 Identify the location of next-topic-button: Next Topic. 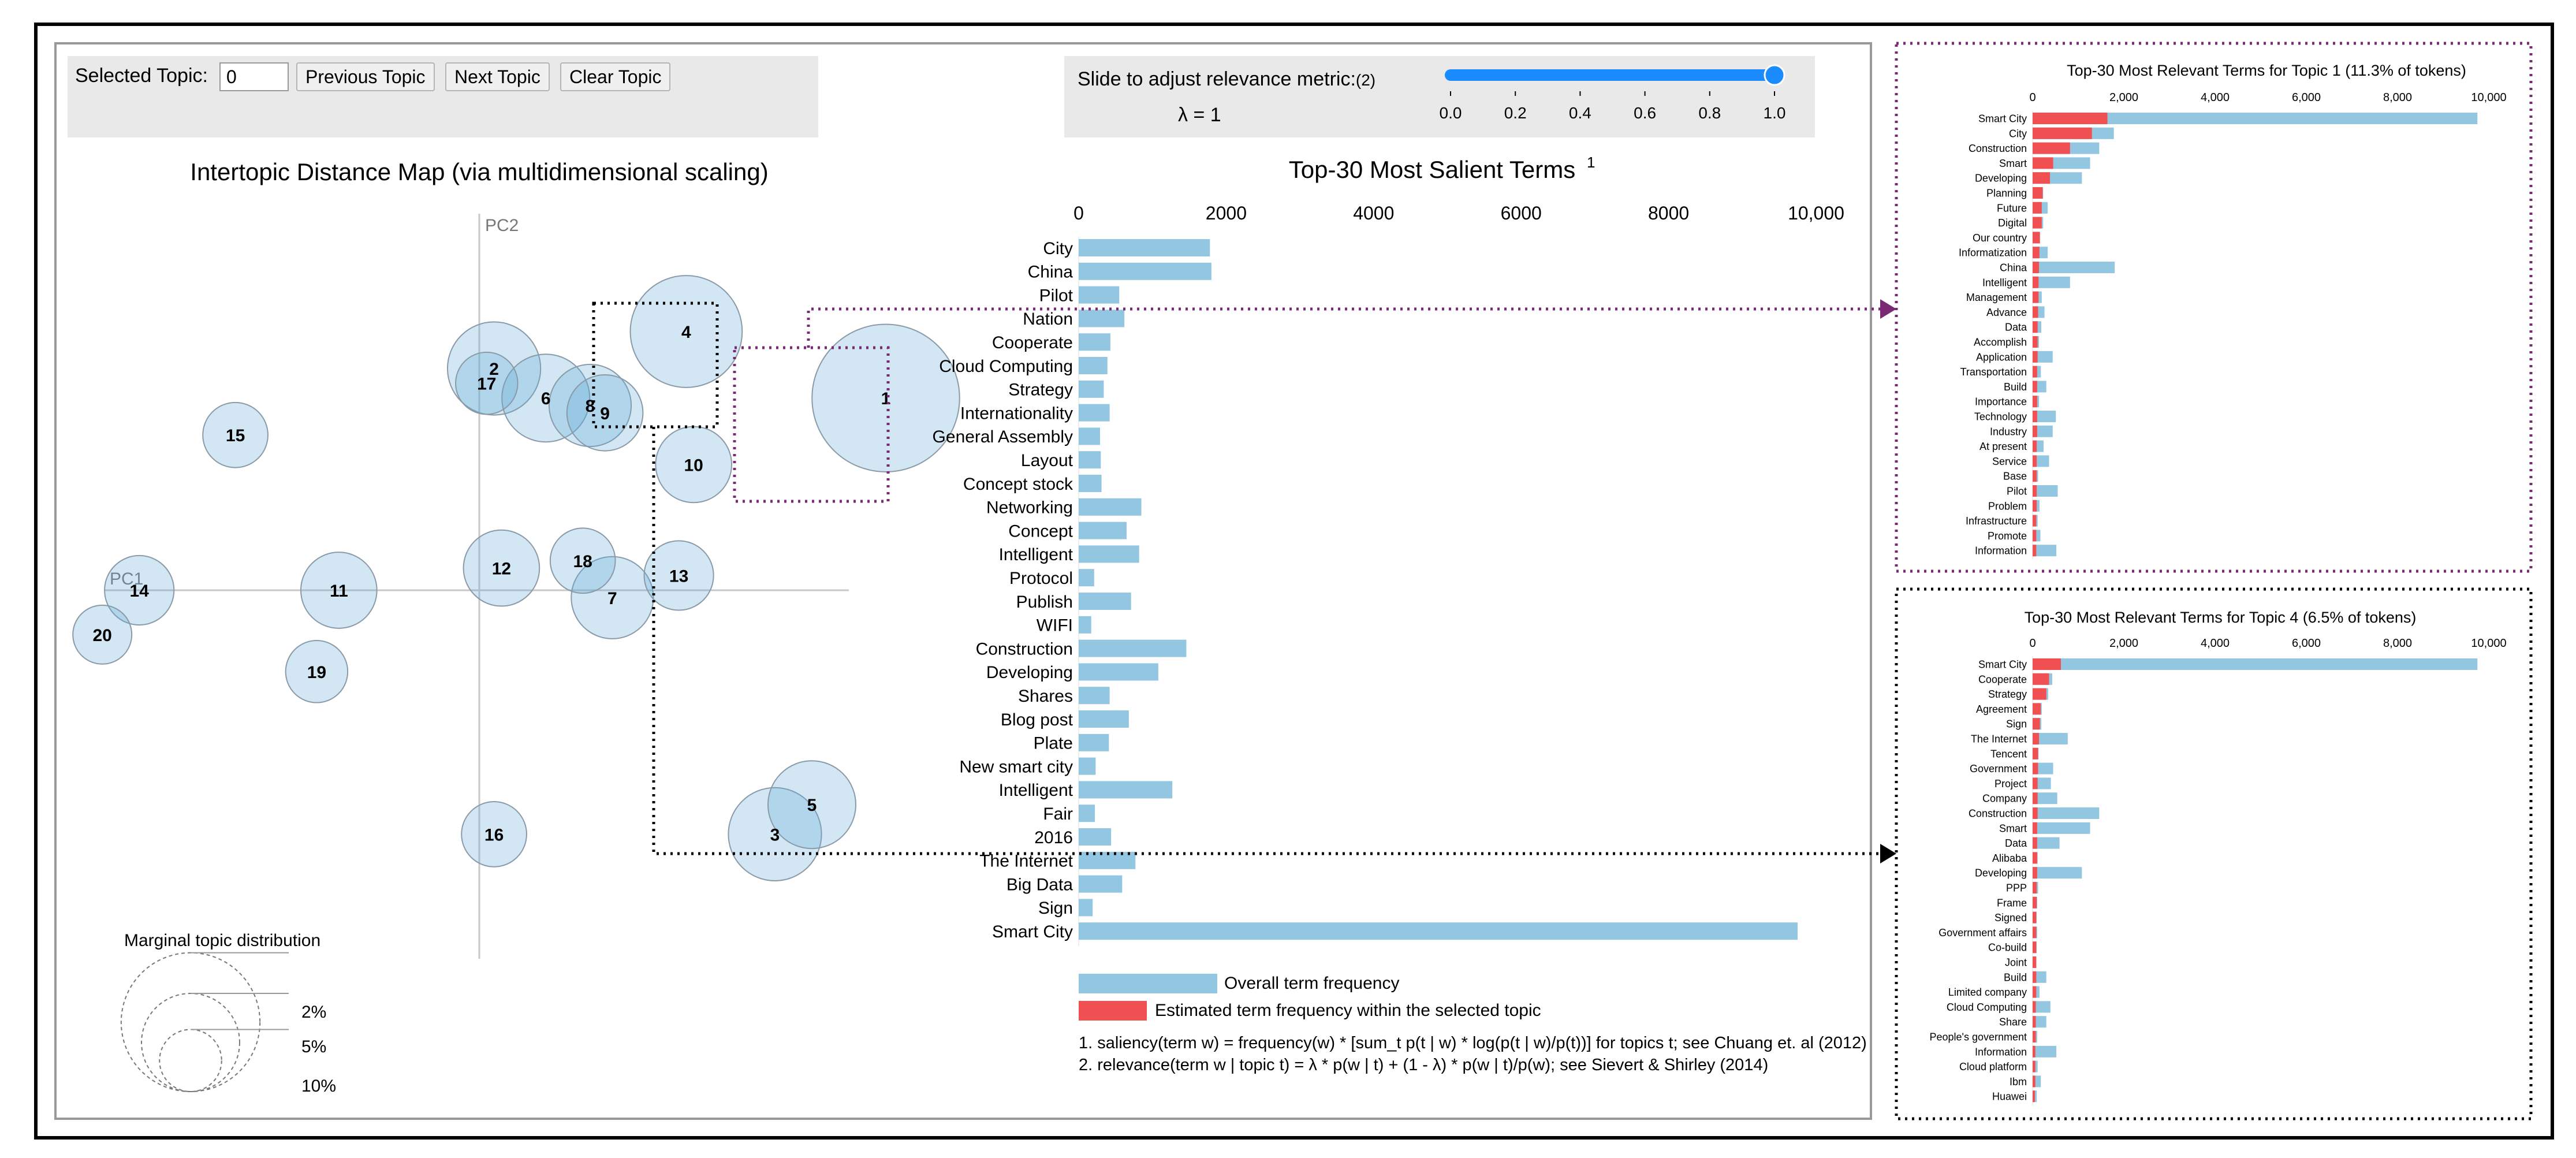
(497, 77).